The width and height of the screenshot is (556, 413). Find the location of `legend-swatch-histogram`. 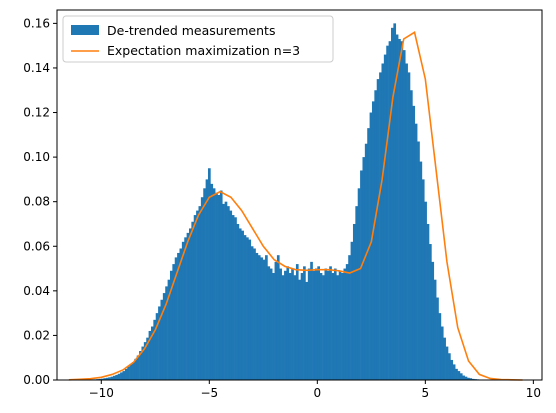

legend-swatch-histogram is located at coordinates (85, 30).